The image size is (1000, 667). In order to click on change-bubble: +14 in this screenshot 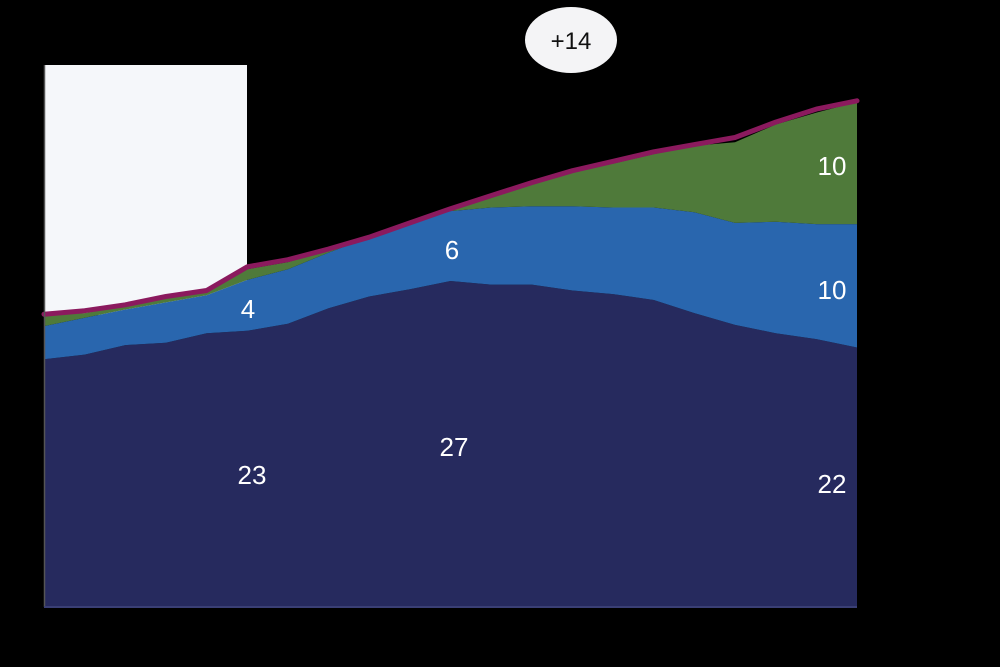, I will do `click(571, 40)`.